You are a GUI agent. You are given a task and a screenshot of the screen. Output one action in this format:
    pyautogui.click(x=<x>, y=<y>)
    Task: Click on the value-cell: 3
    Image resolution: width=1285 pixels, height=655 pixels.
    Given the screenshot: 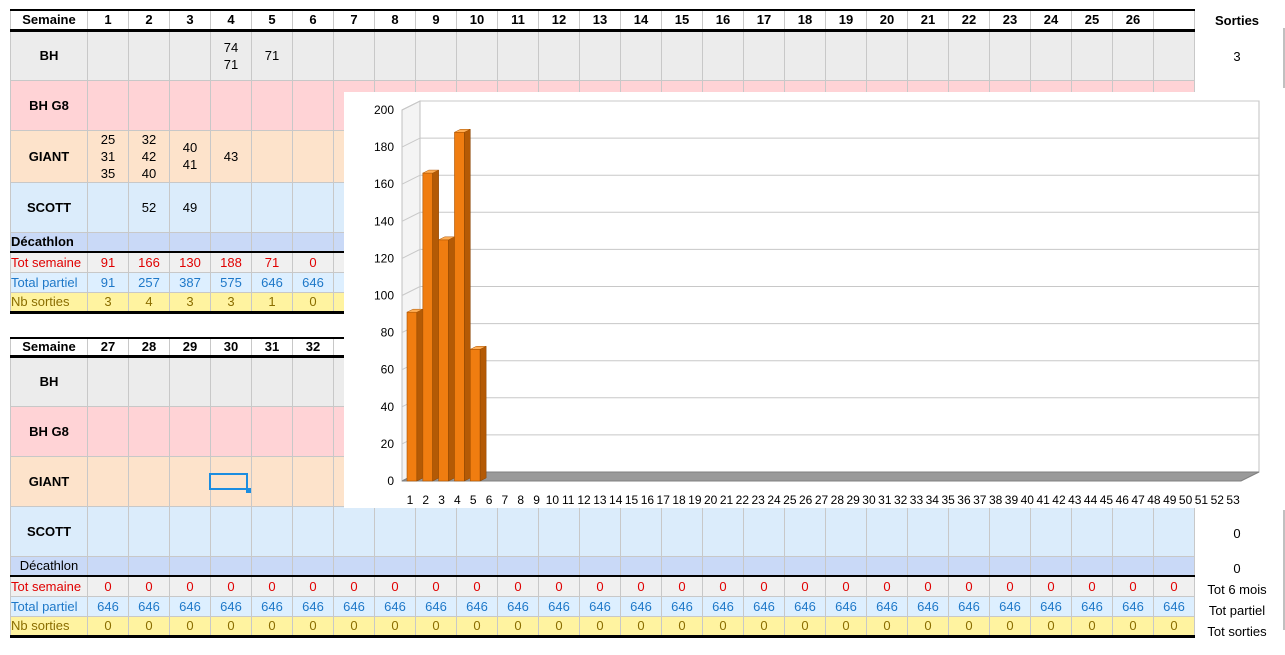 What is the action you would take?
    pyautogui.click(x=231, y=302)
    